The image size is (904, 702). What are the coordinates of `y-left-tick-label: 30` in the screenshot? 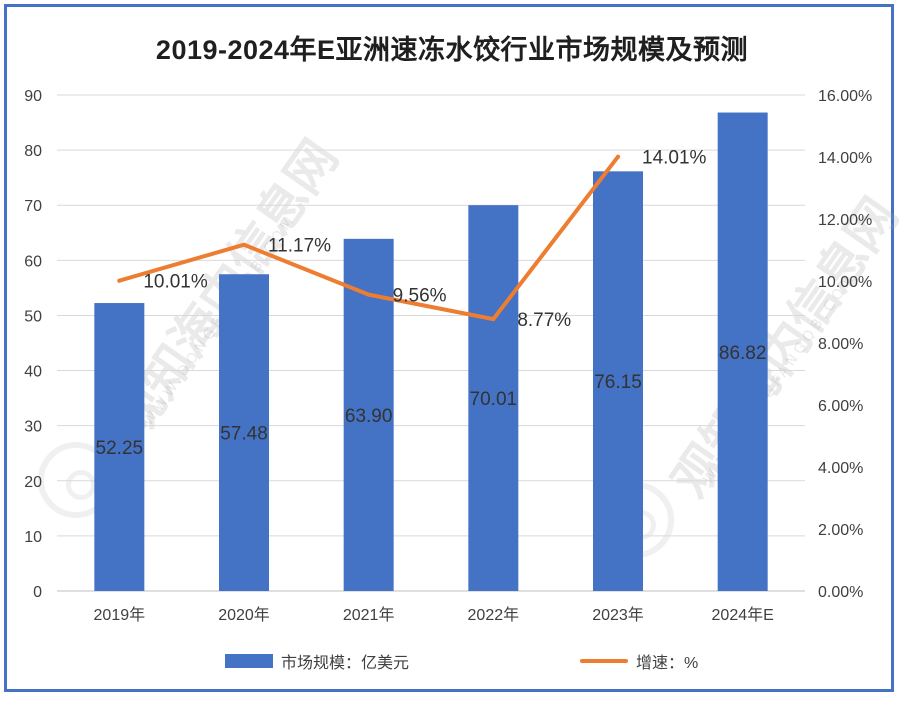 It's located at (33, 427).